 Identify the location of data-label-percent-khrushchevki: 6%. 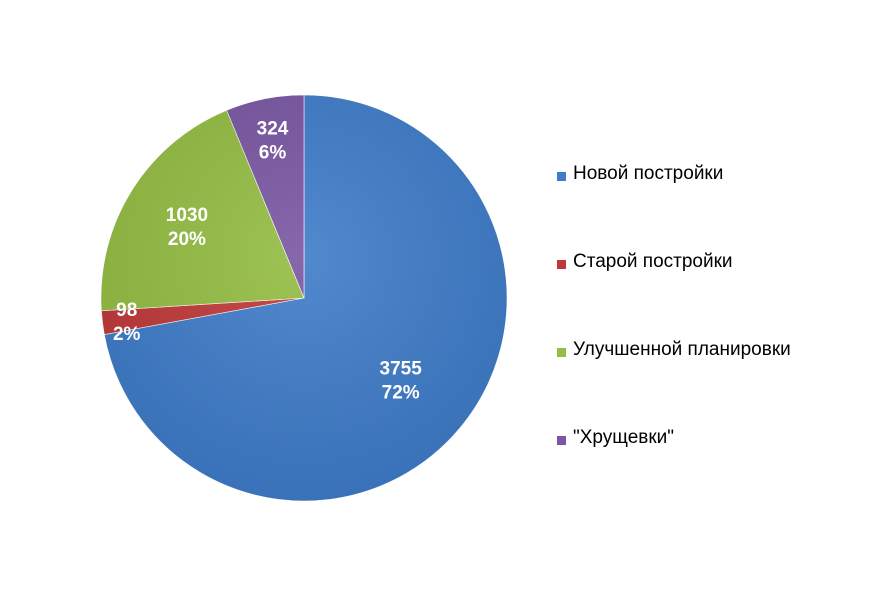
(273, 153).